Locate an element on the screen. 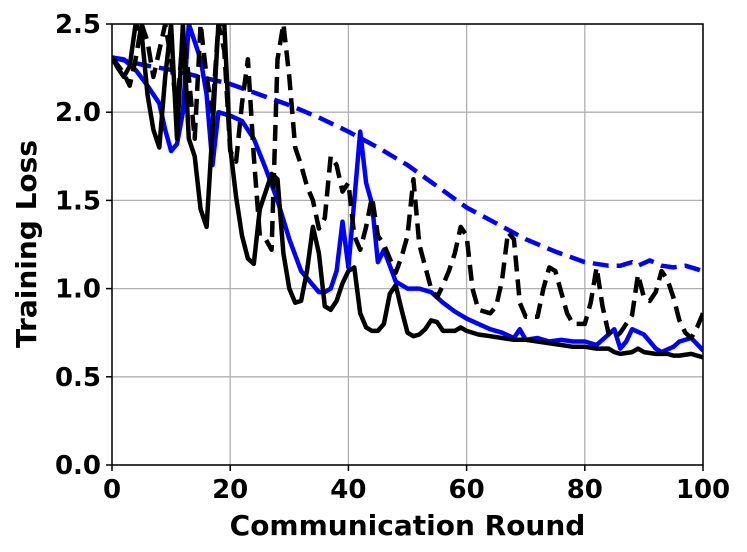 Image resolution: width=747 pixels, height=552 pixels. x-tick-label: 60 is located at coordinates (467, 490).